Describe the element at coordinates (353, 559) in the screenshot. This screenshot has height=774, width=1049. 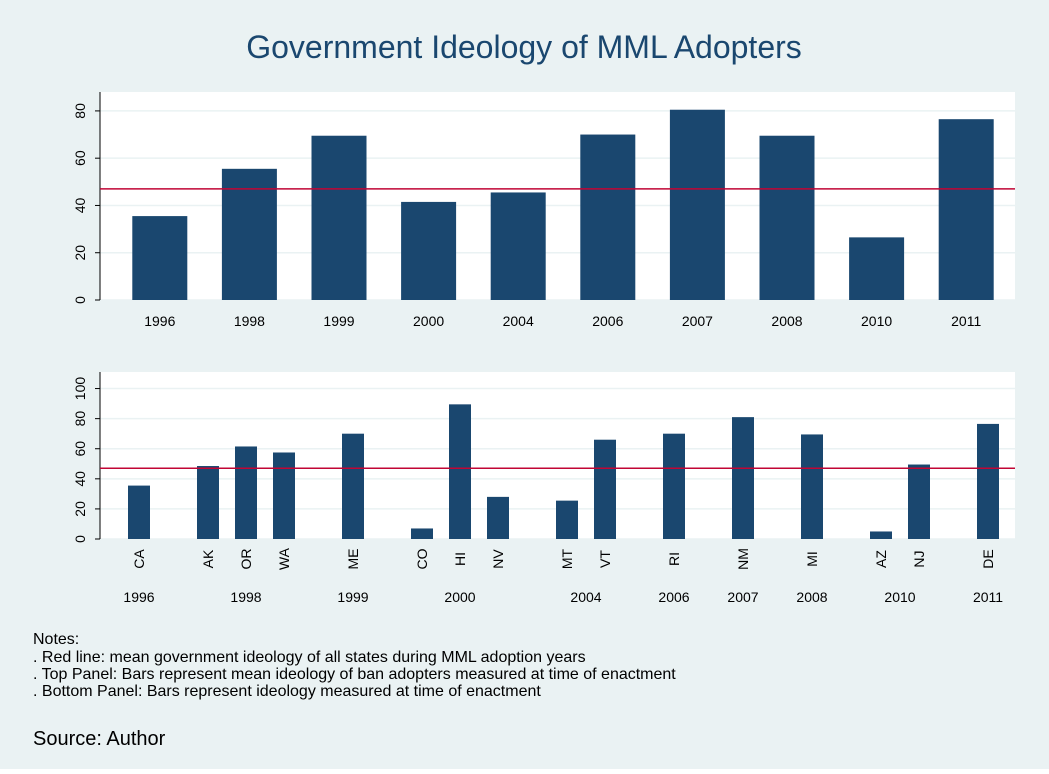
I see `x-tick-label: ME` at that location.